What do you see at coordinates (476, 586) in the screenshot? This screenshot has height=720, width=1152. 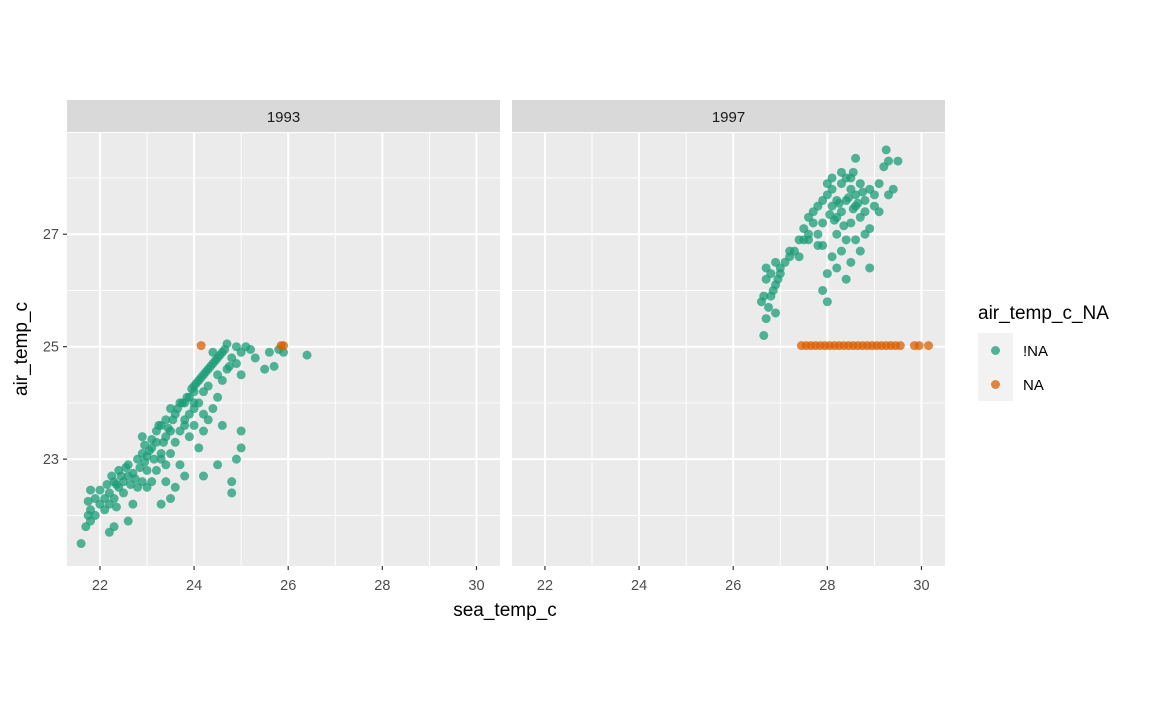 I see `x-tick-label: 30` at bounding box center [476, 586].